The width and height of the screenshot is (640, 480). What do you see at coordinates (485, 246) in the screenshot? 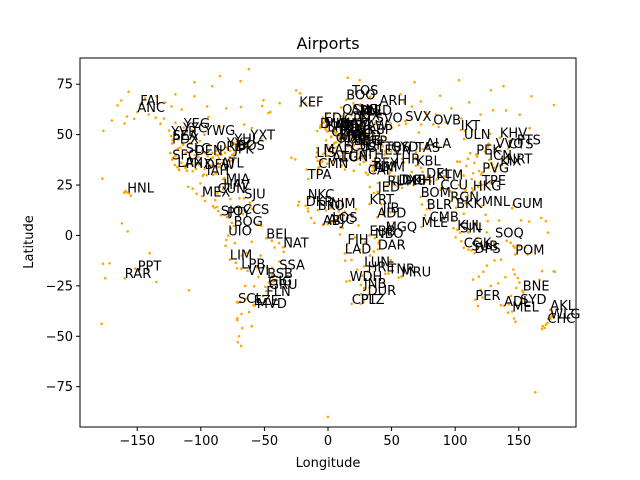
I see `airport-label-sub: SUB` at bounding box center [485, 246].